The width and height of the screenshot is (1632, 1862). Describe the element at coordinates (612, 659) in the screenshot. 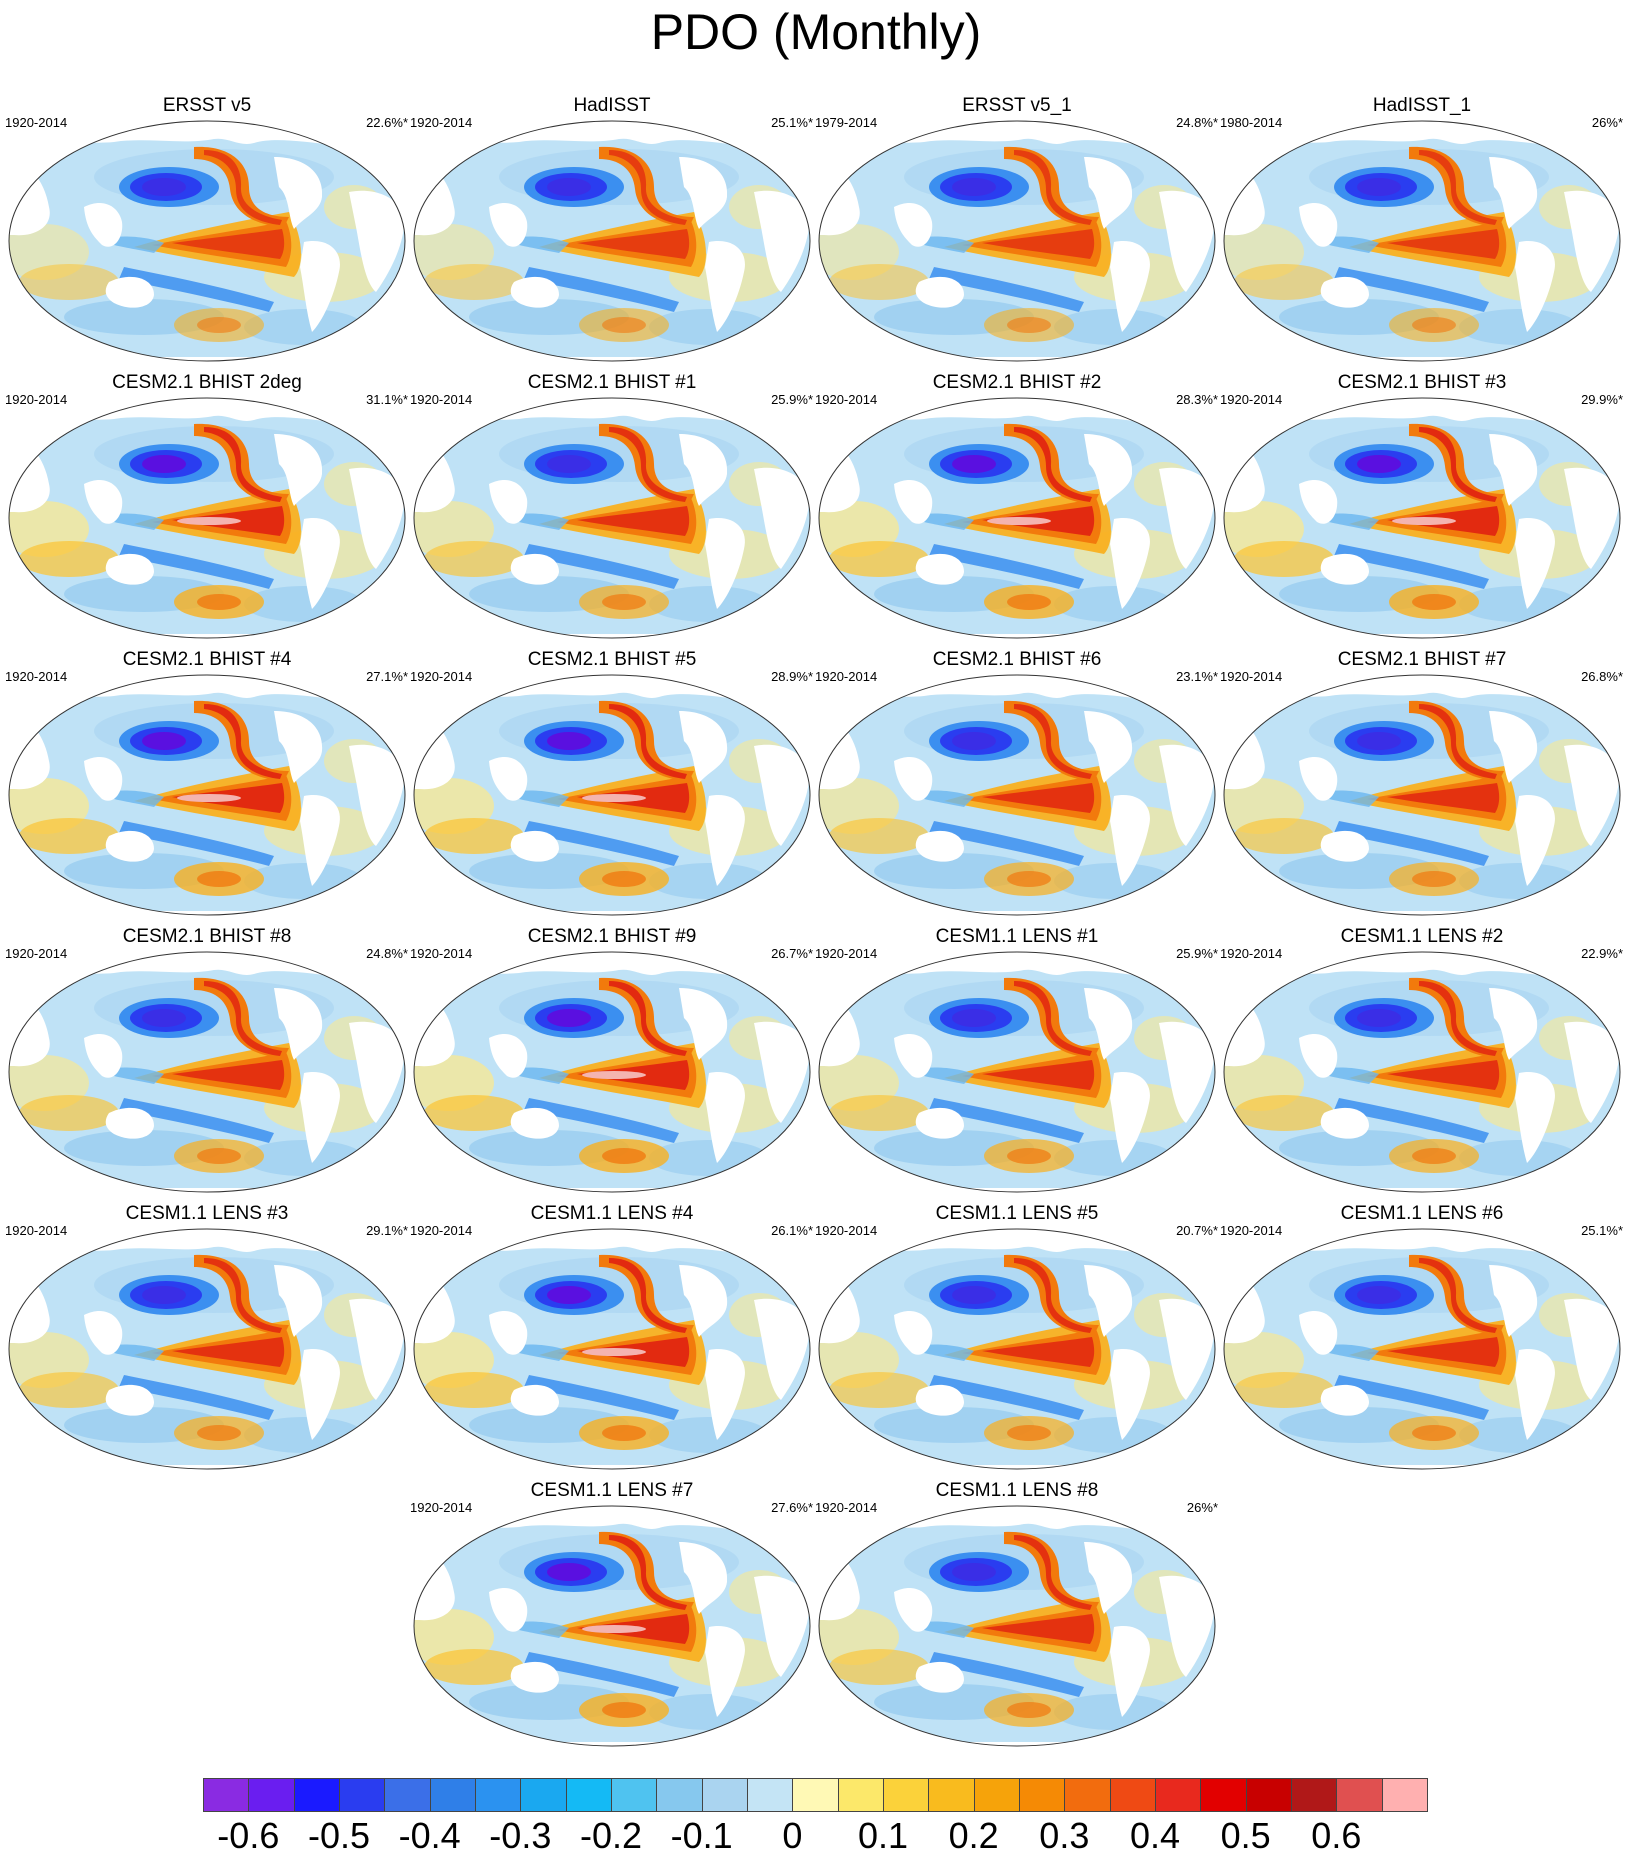

I see `panel-title: CESM2.1 BHIST #5` at that location.